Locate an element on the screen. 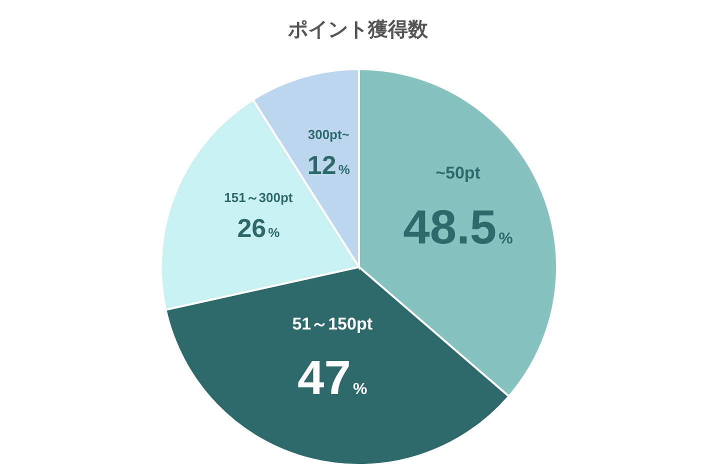 This screenshot has width=708, height=472. slice-label: ~50pt is located at coordinates (458, 172).